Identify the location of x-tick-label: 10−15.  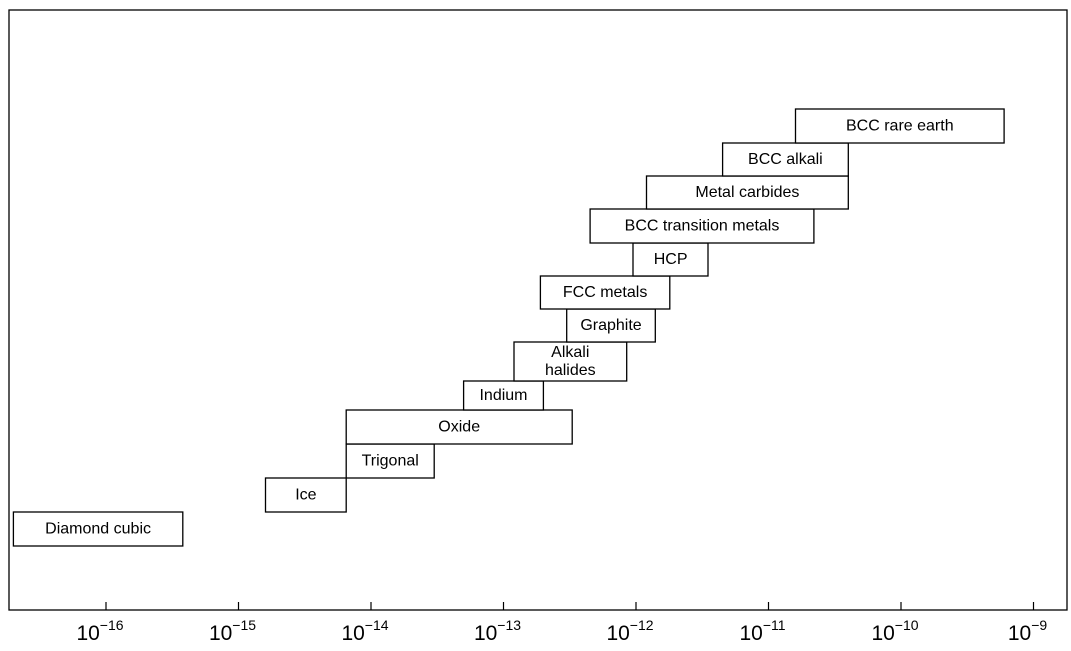
(232, 631).